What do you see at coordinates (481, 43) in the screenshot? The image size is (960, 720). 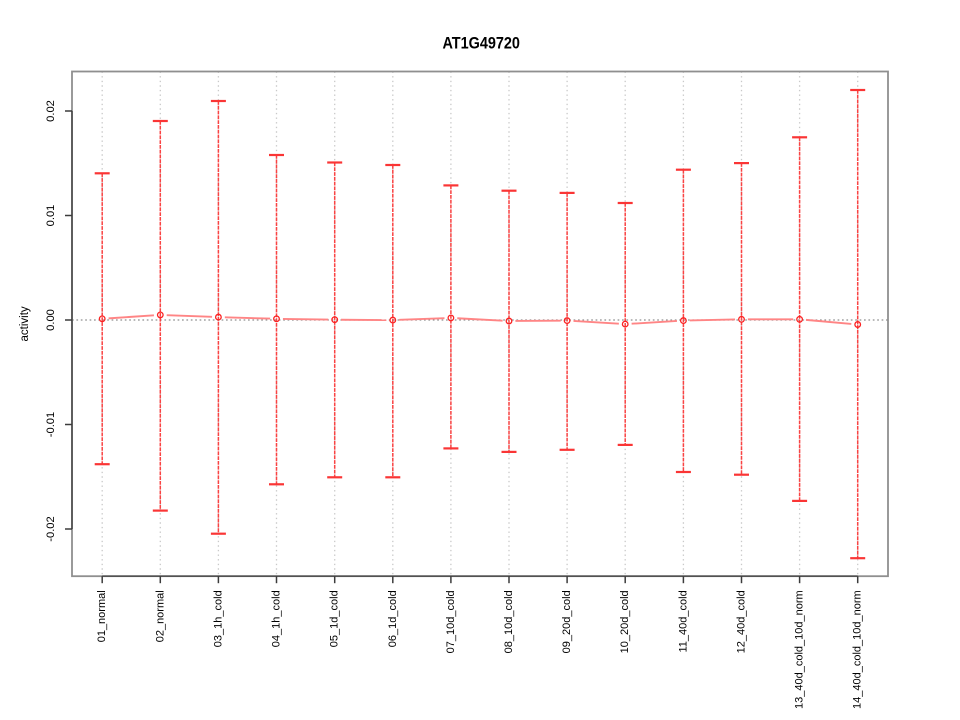 I see `svg-text: AT1G49720` at bounding box center [481, 43].